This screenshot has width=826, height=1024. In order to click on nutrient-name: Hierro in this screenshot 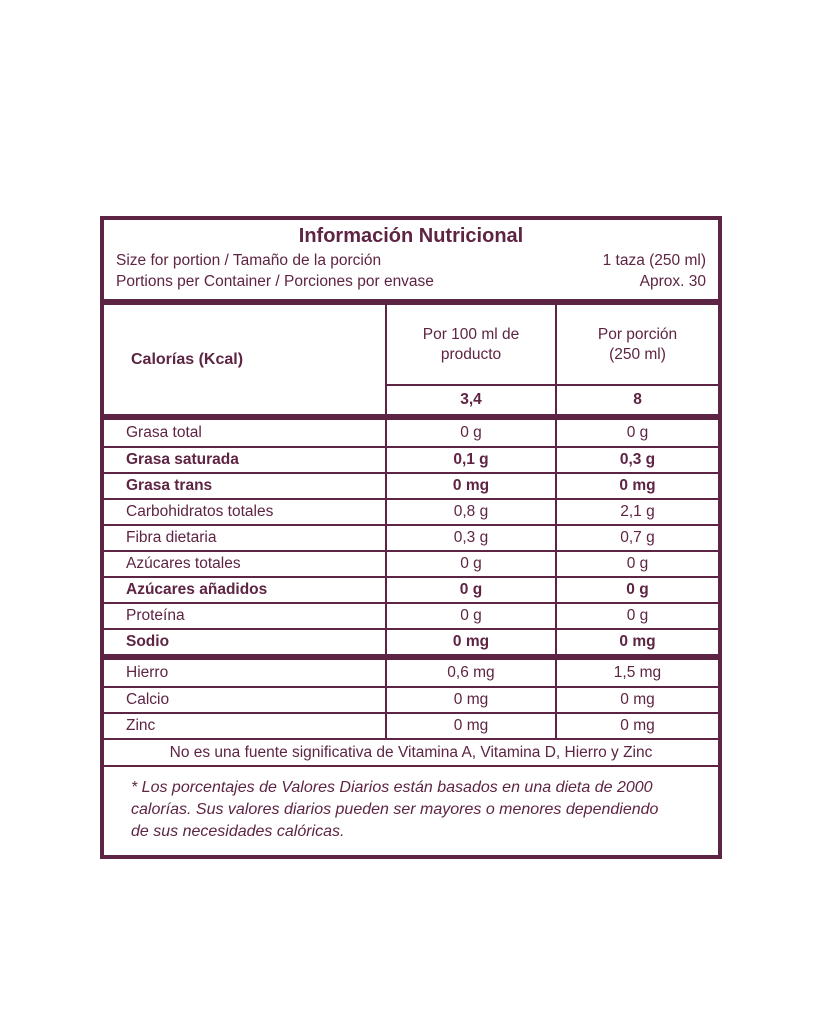, I will do `click(147, 672)`.